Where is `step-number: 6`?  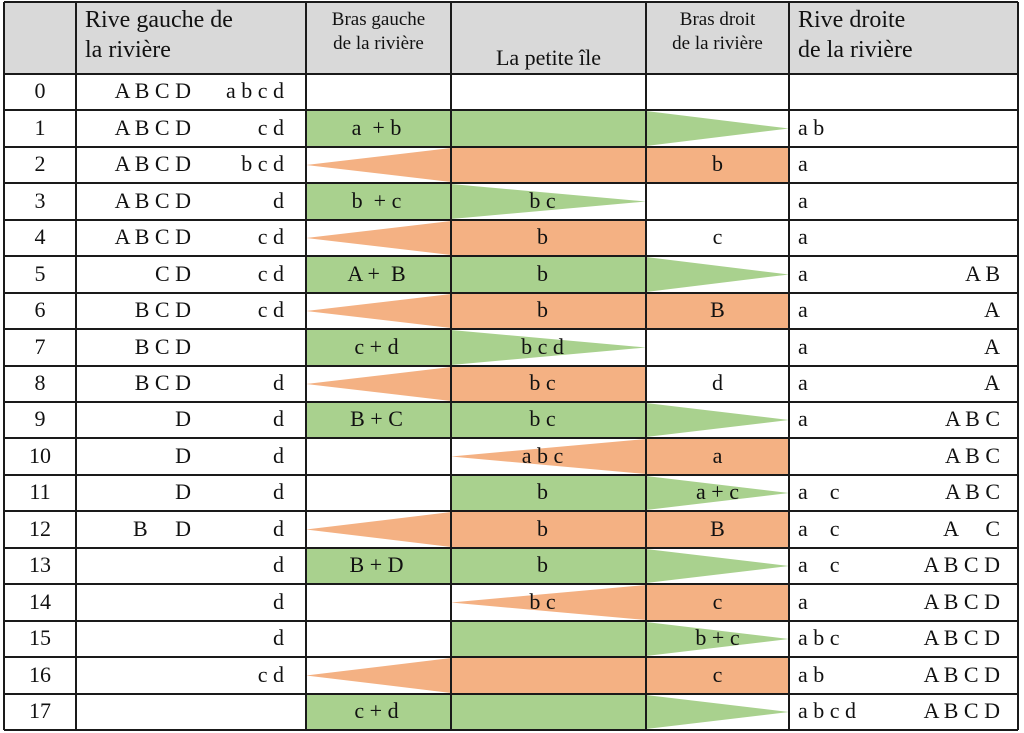 step-number: 6 is located at coordinates (40, 309).